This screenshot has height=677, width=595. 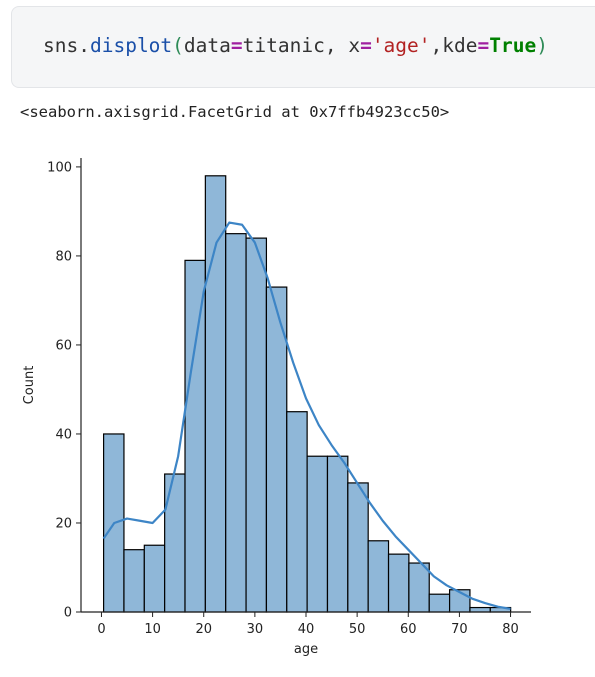 I want to click on x-tick-label: 20, so click(x=203, y=629).